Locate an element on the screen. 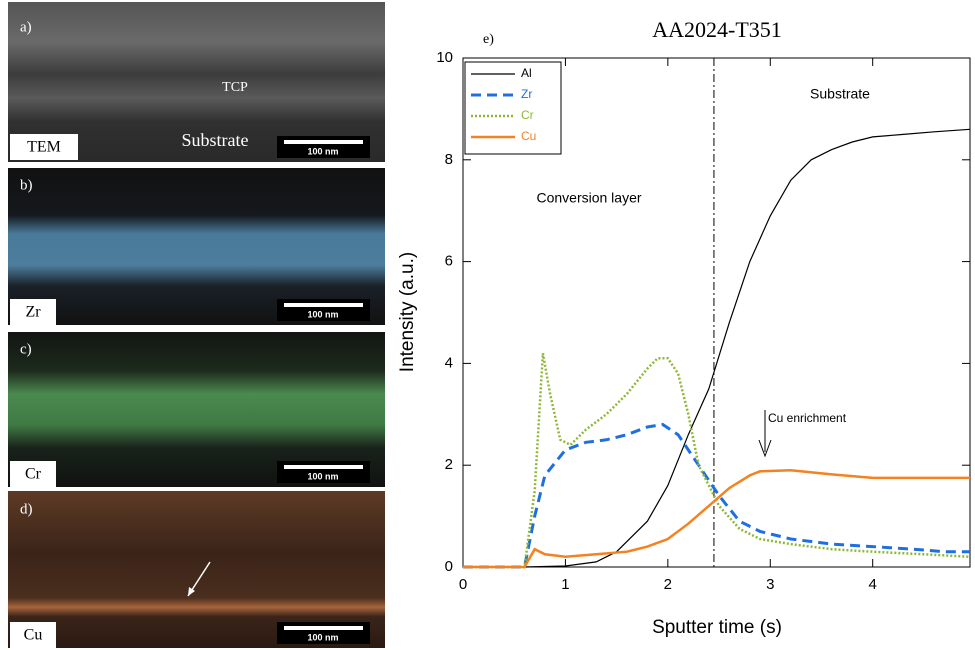  element-label: Zr is located at coordinates (33, 312).